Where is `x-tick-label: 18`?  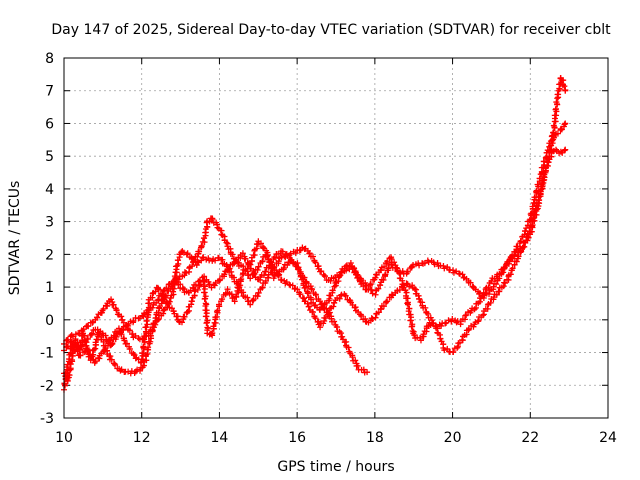 x-tick-label: 18 is located at coordinates (375, 438).